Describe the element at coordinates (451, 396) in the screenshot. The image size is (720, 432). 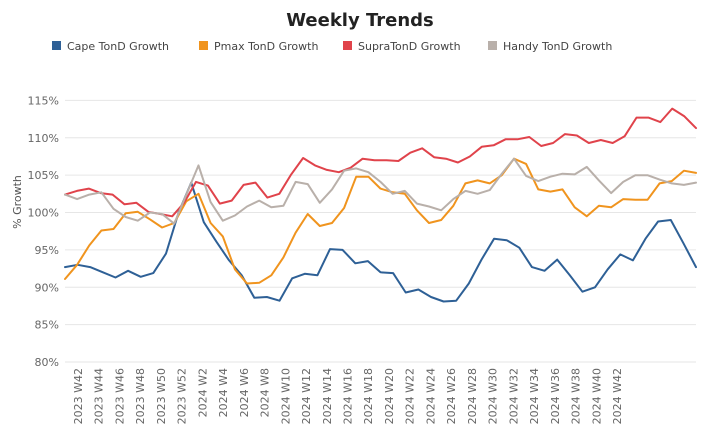
I see `x-tick-label: 2024 W26` at that location.